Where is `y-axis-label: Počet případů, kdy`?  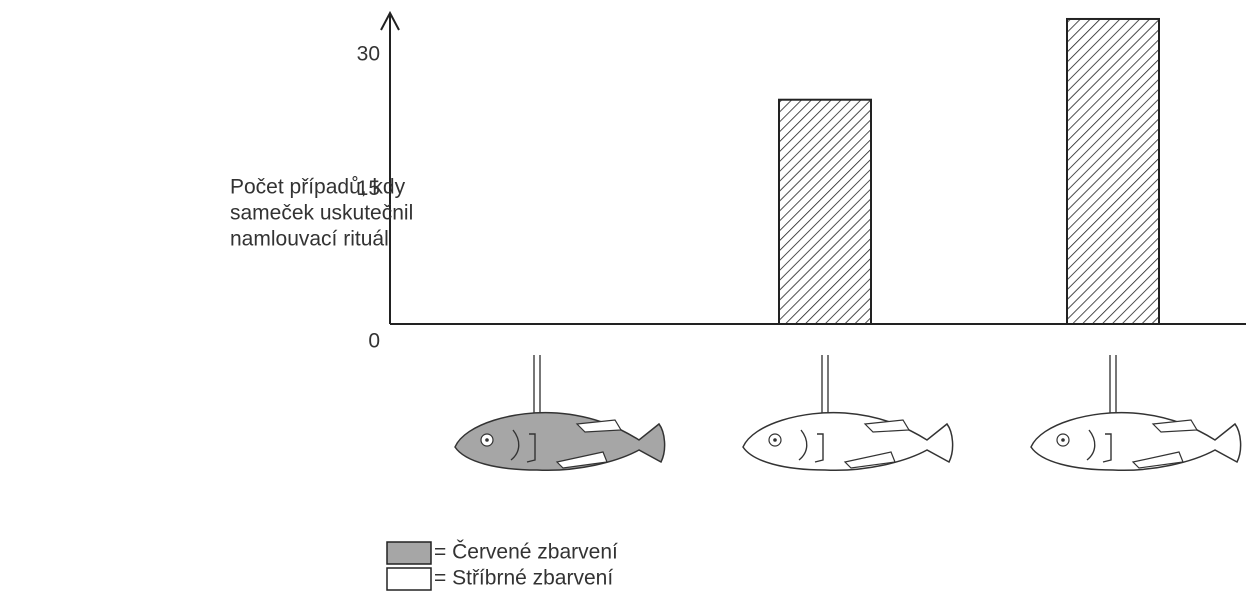
y-axis-label: Počet případů, kdy is located at coordinates (318, 187).